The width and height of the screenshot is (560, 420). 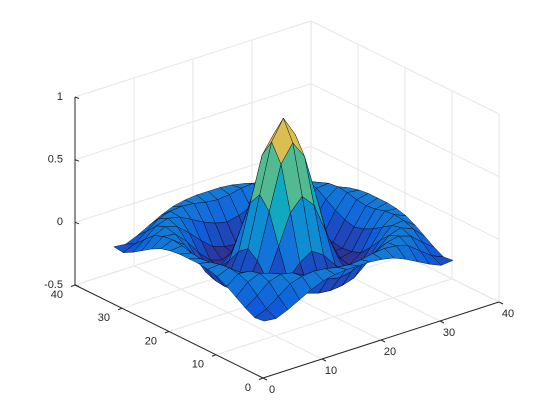 I want to click on y-tick-label: 10, so click(x=198, y=365).